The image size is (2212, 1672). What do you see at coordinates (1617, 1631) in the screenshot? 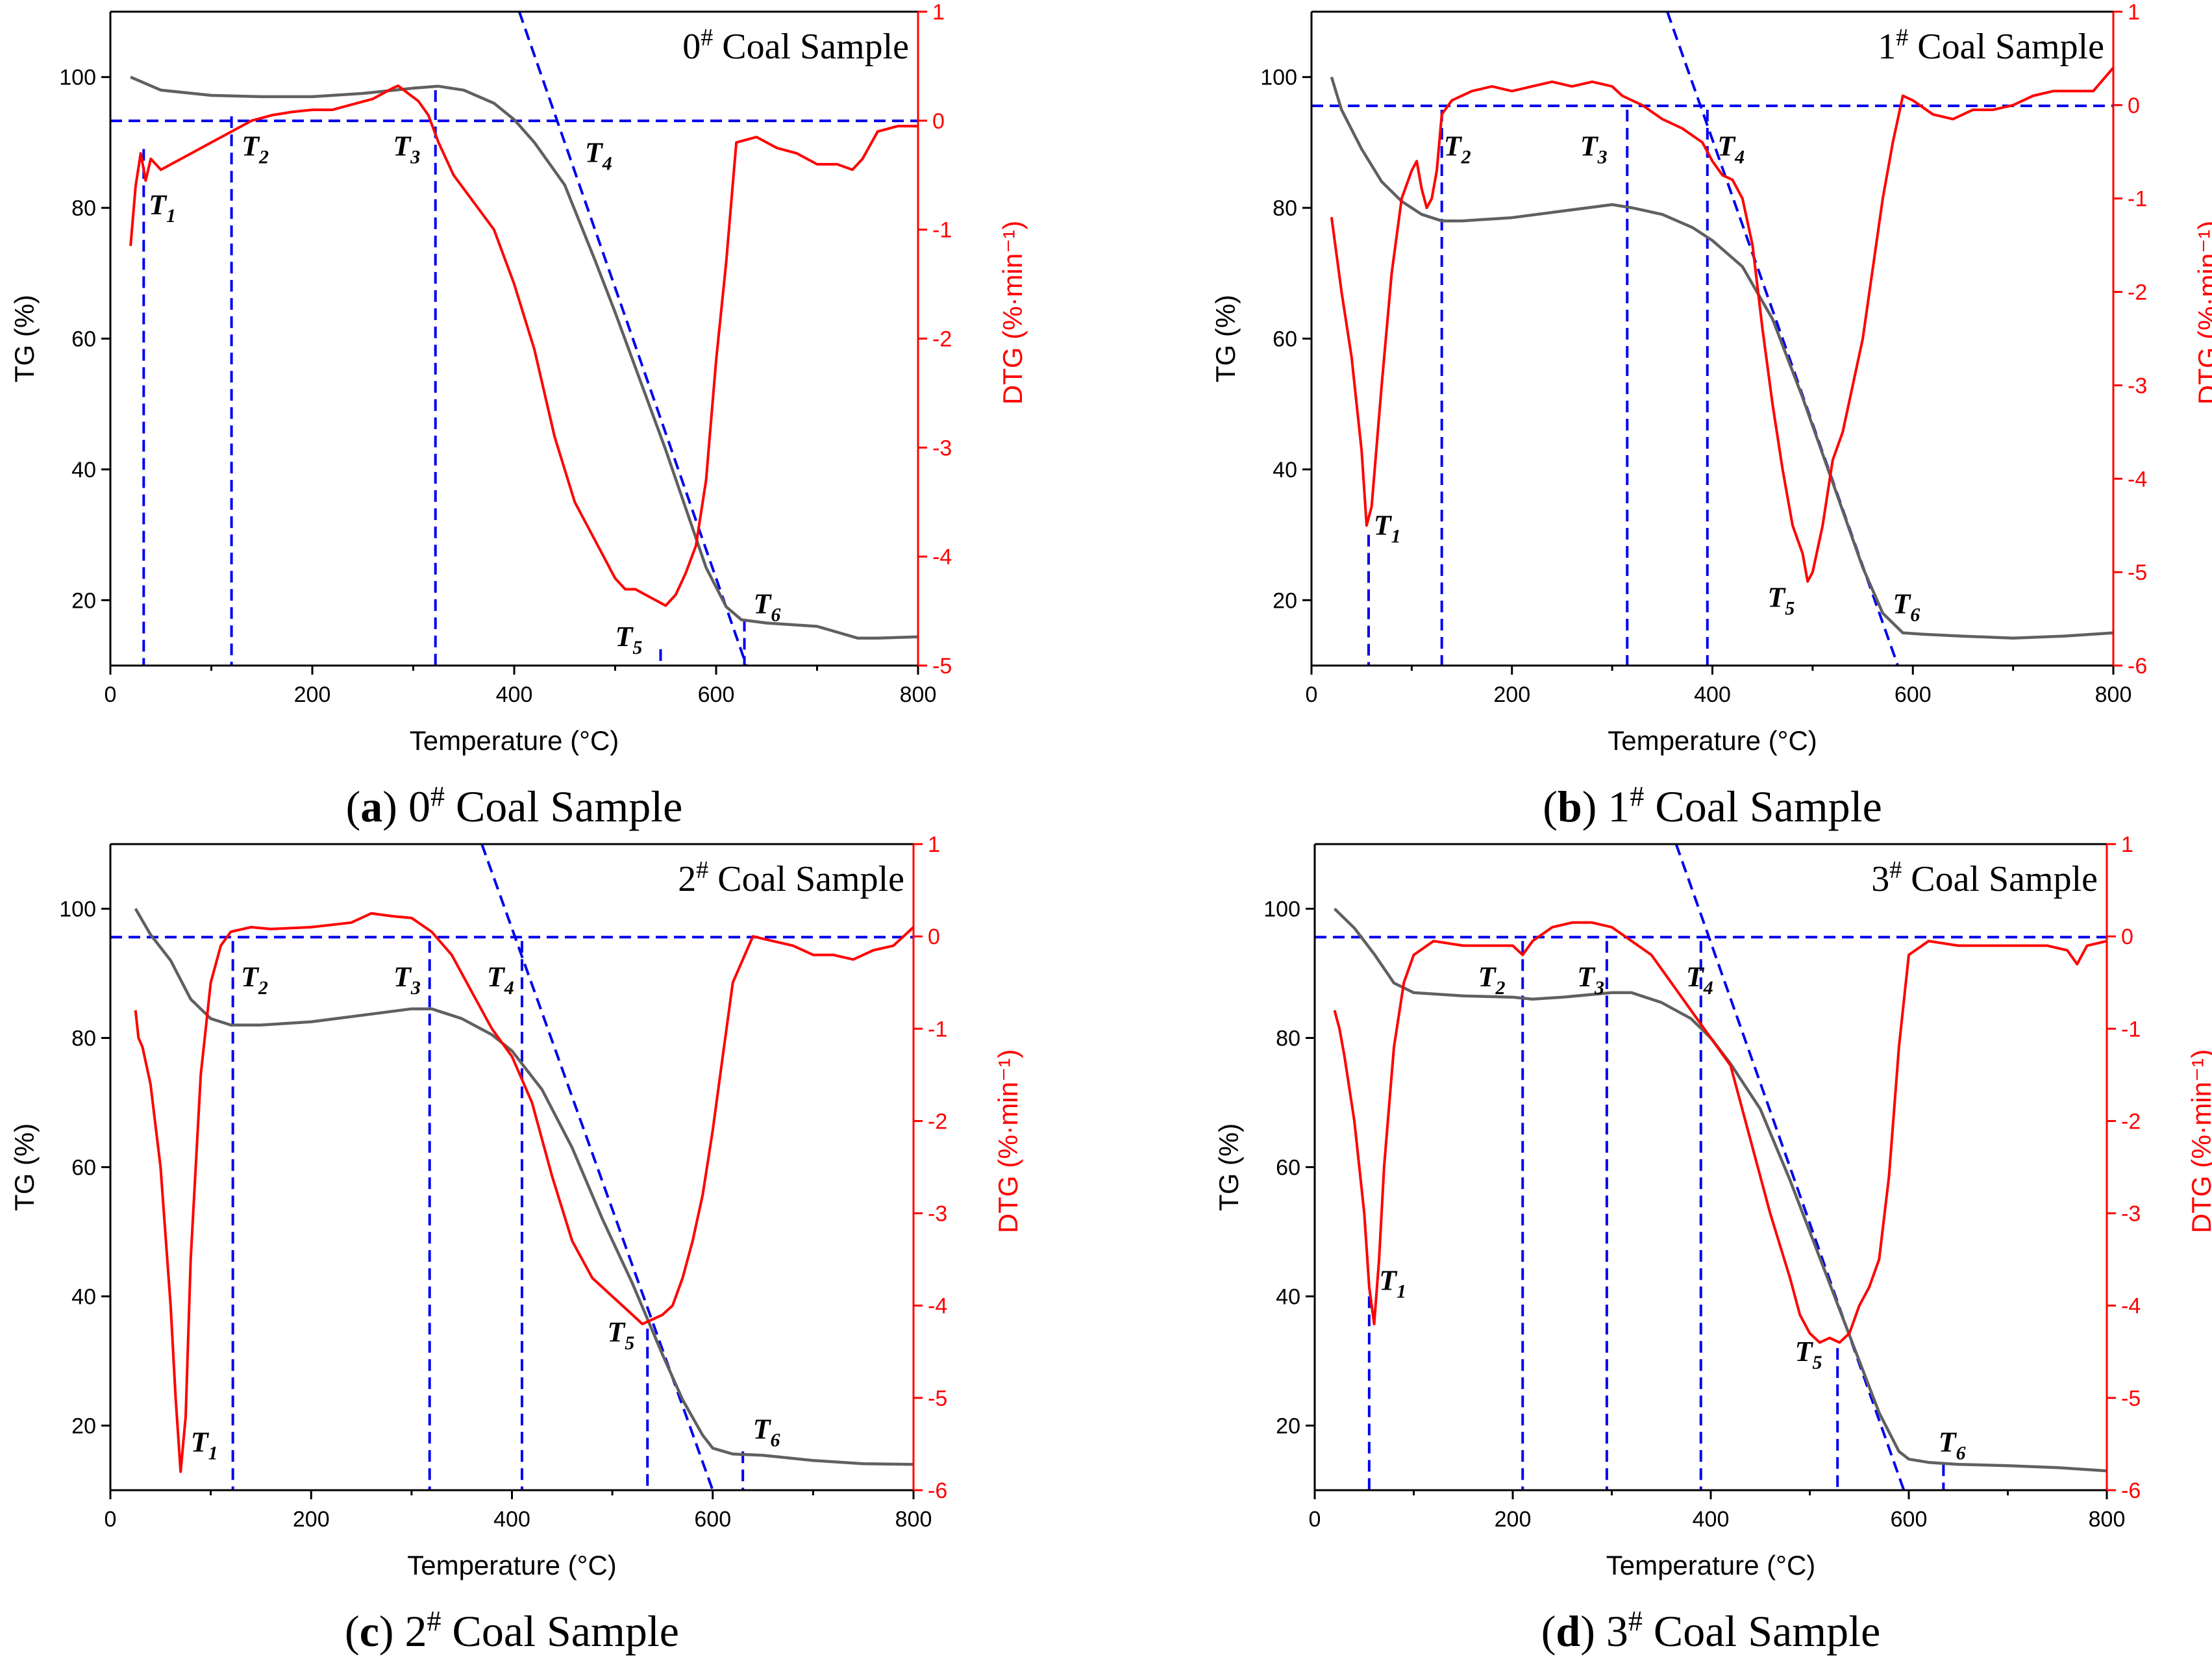
I see `caption-number: 3` at bounding box center [1617, 1631].